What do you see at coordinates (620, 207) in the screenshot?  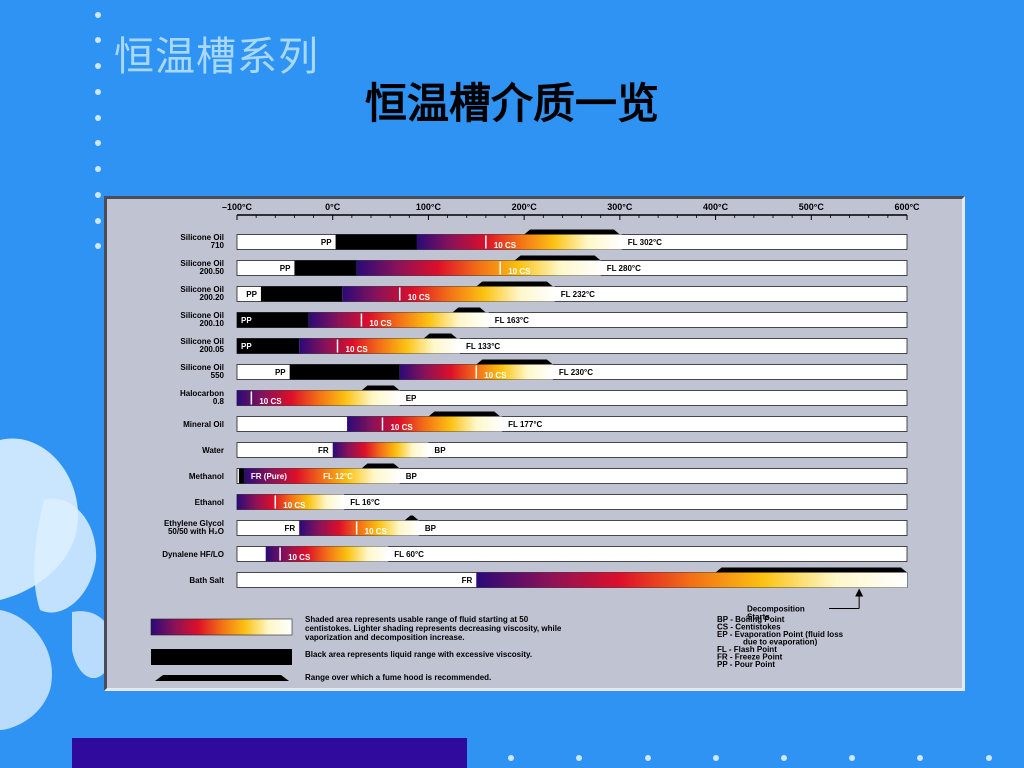 I see `x-tick-label: 300°C` at bounding box center [620, 207].